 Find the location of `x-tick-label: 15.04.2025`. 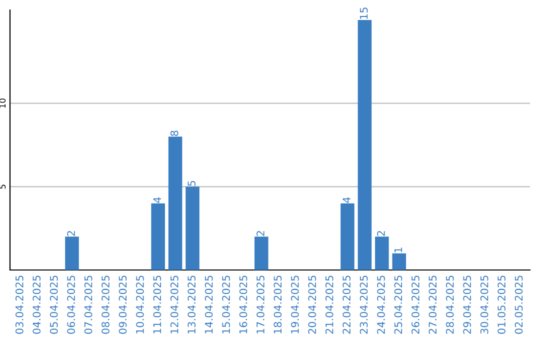

x-tick-label: 15.04.2025 is located at coordinates (226, 305).